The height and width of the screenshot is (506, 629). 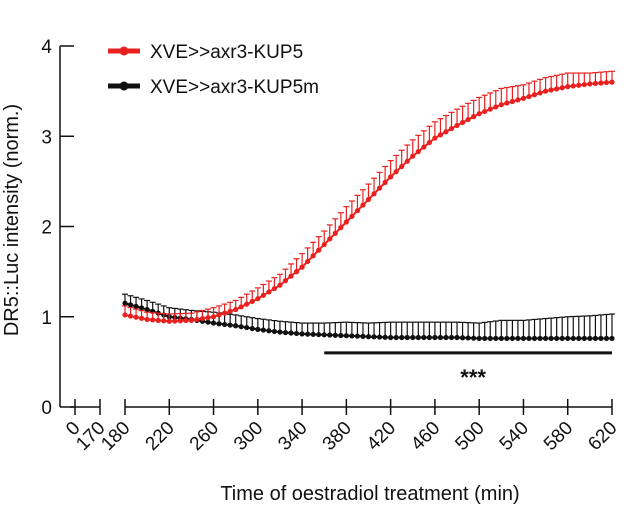 What do you see at coordinates (226, 52) in the screenshot?
I see `legend-label: XVE>>axr3-KUP5` at bounding box center [226, 52].